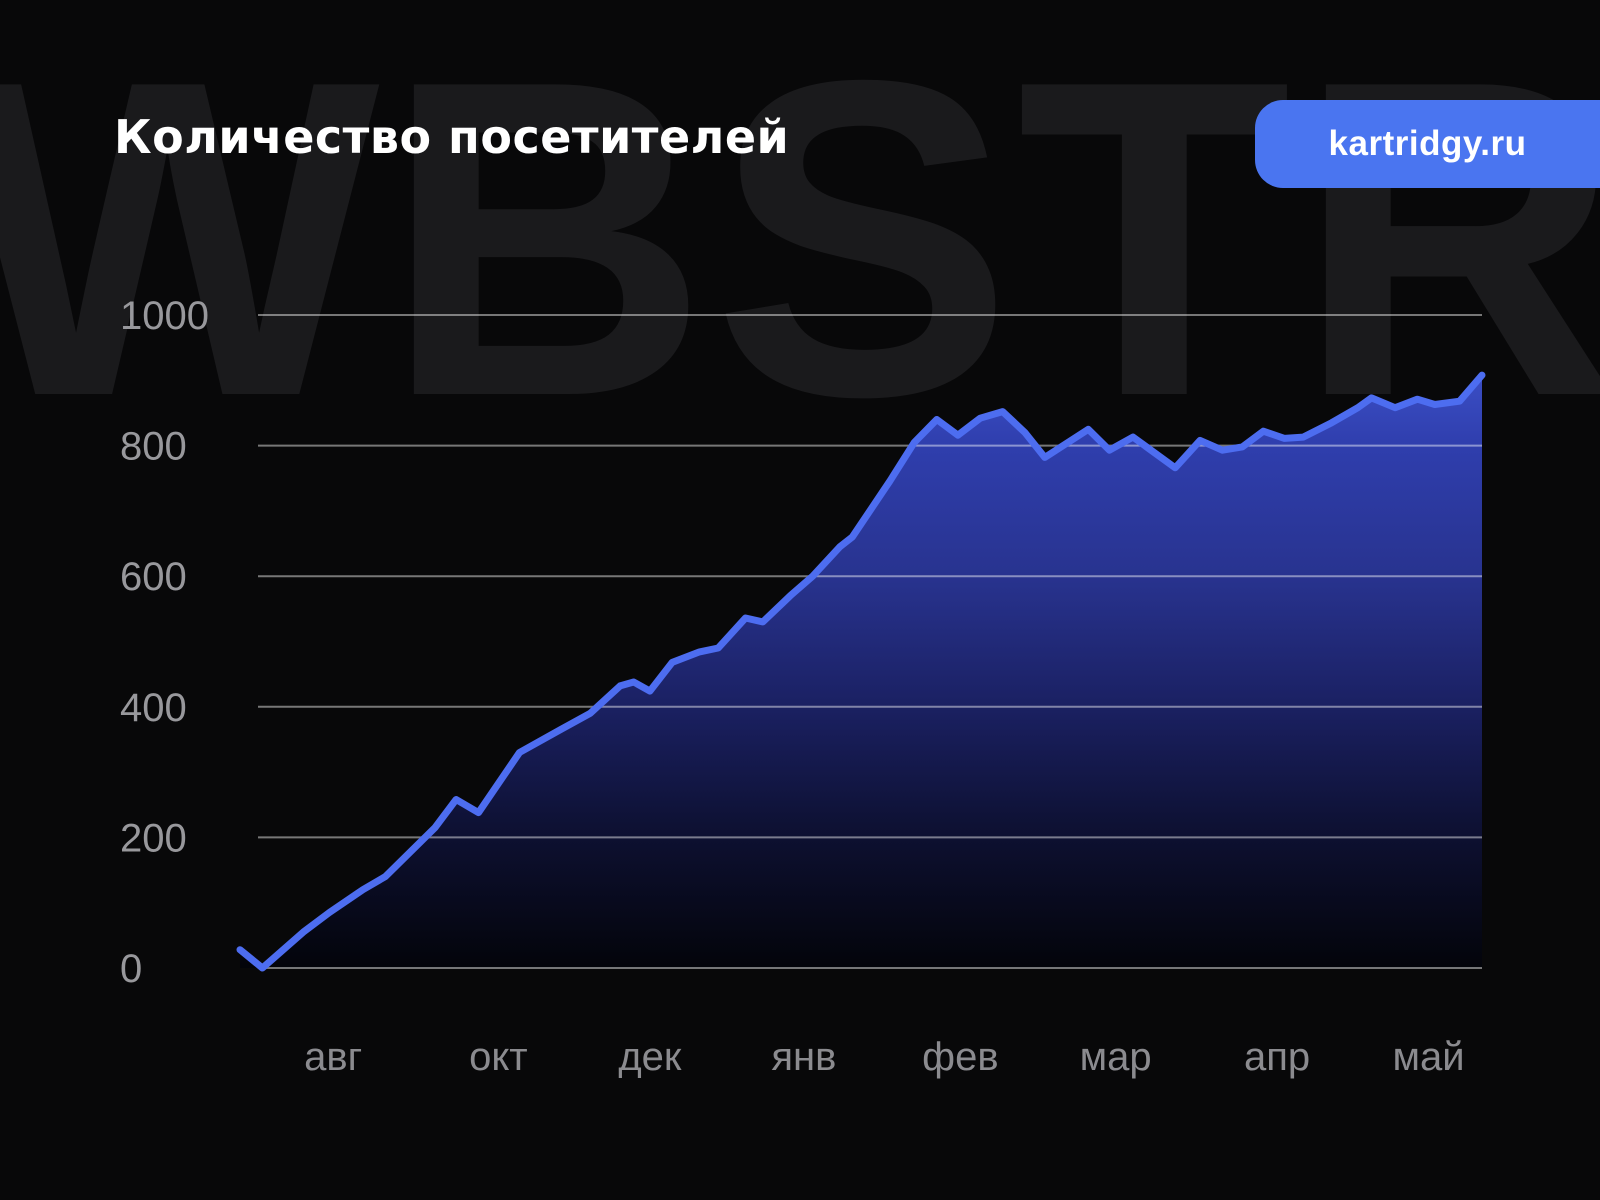 Image resolution: width=1600 pixels, height=1200 pixels. What do you see at coordinates (153, 708) in the screenshot?
I see `y-tick-label: 400` at bounding box center [153, 708].